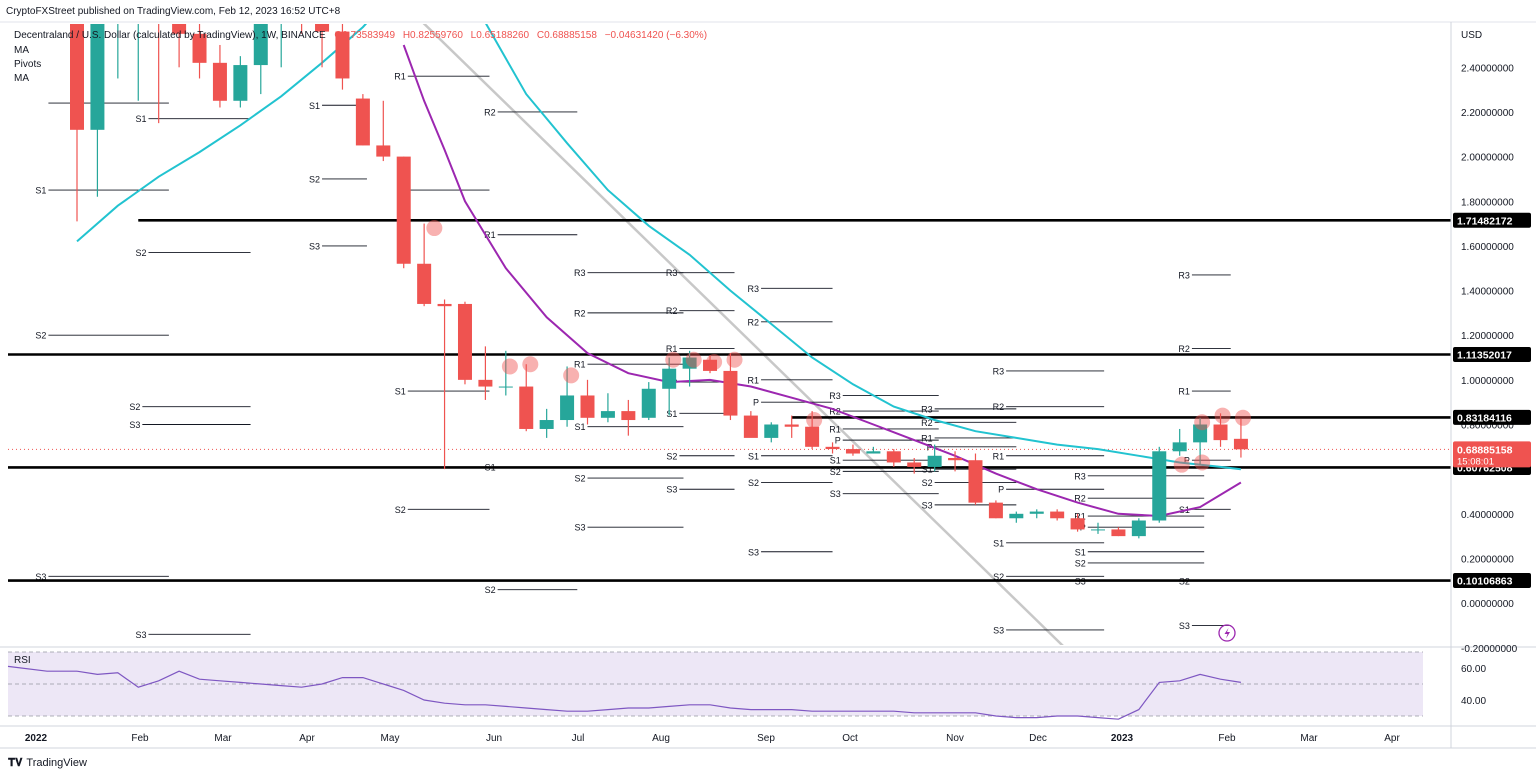 This screenshot has height=780, width=1536. I want to click on date-axis-label: Dec, so click(1038, 738).